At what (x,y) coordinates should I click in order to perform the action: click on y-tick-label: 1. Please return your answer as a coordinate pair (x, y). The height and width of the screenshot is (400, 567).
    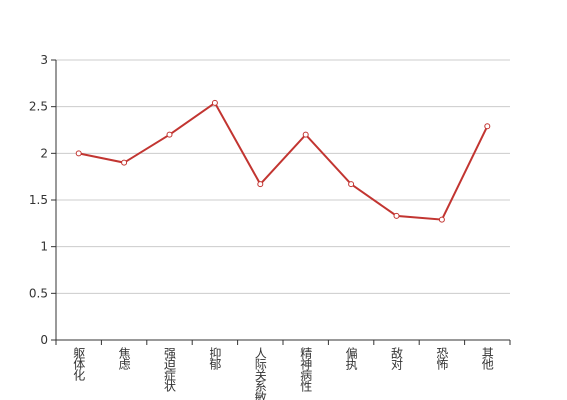
    Looking at the image, I should click on (44, 247).